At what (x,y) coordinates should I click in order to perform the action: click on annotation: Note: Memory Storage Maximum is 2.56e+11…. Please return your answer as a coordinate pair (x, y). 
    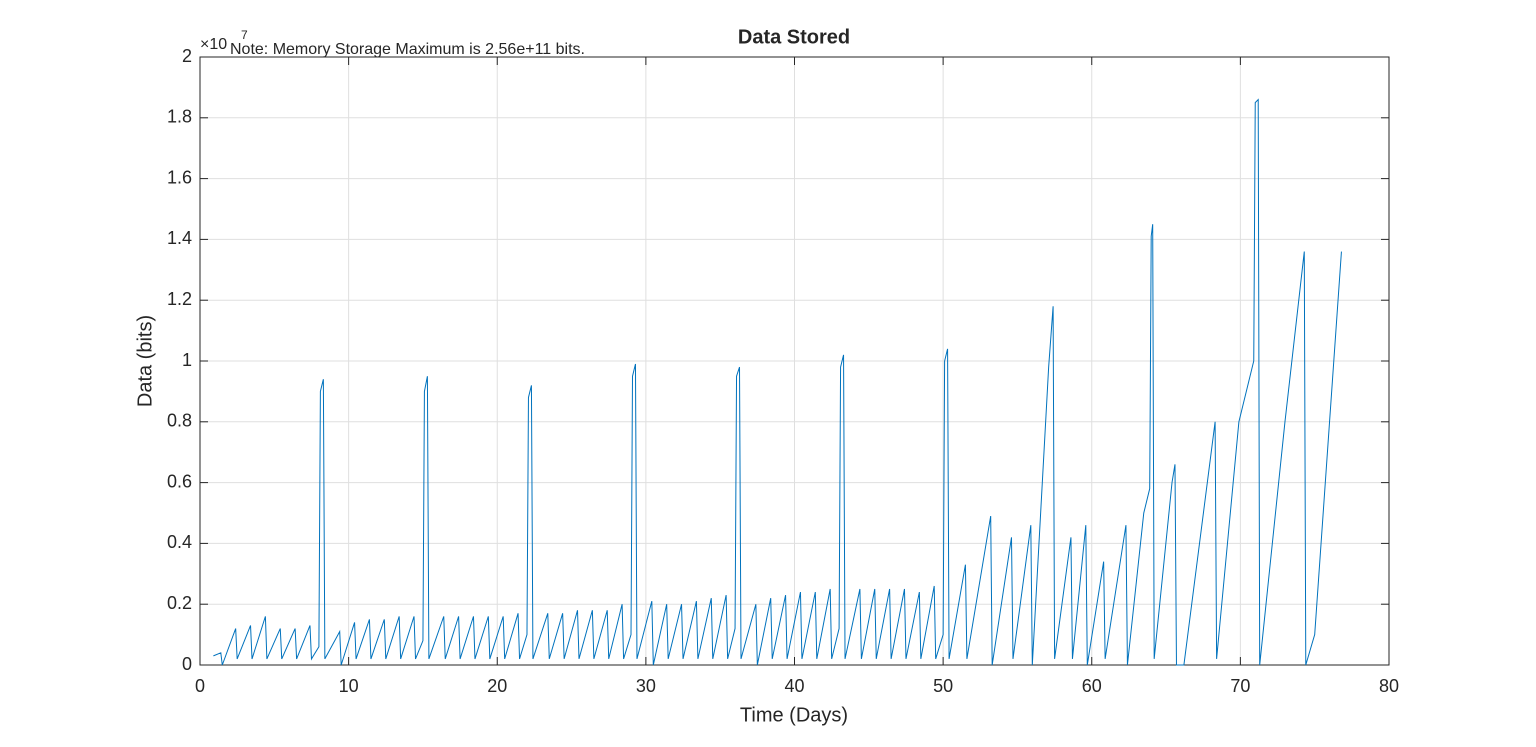
    Looking at the image, I should click on (407, 49).